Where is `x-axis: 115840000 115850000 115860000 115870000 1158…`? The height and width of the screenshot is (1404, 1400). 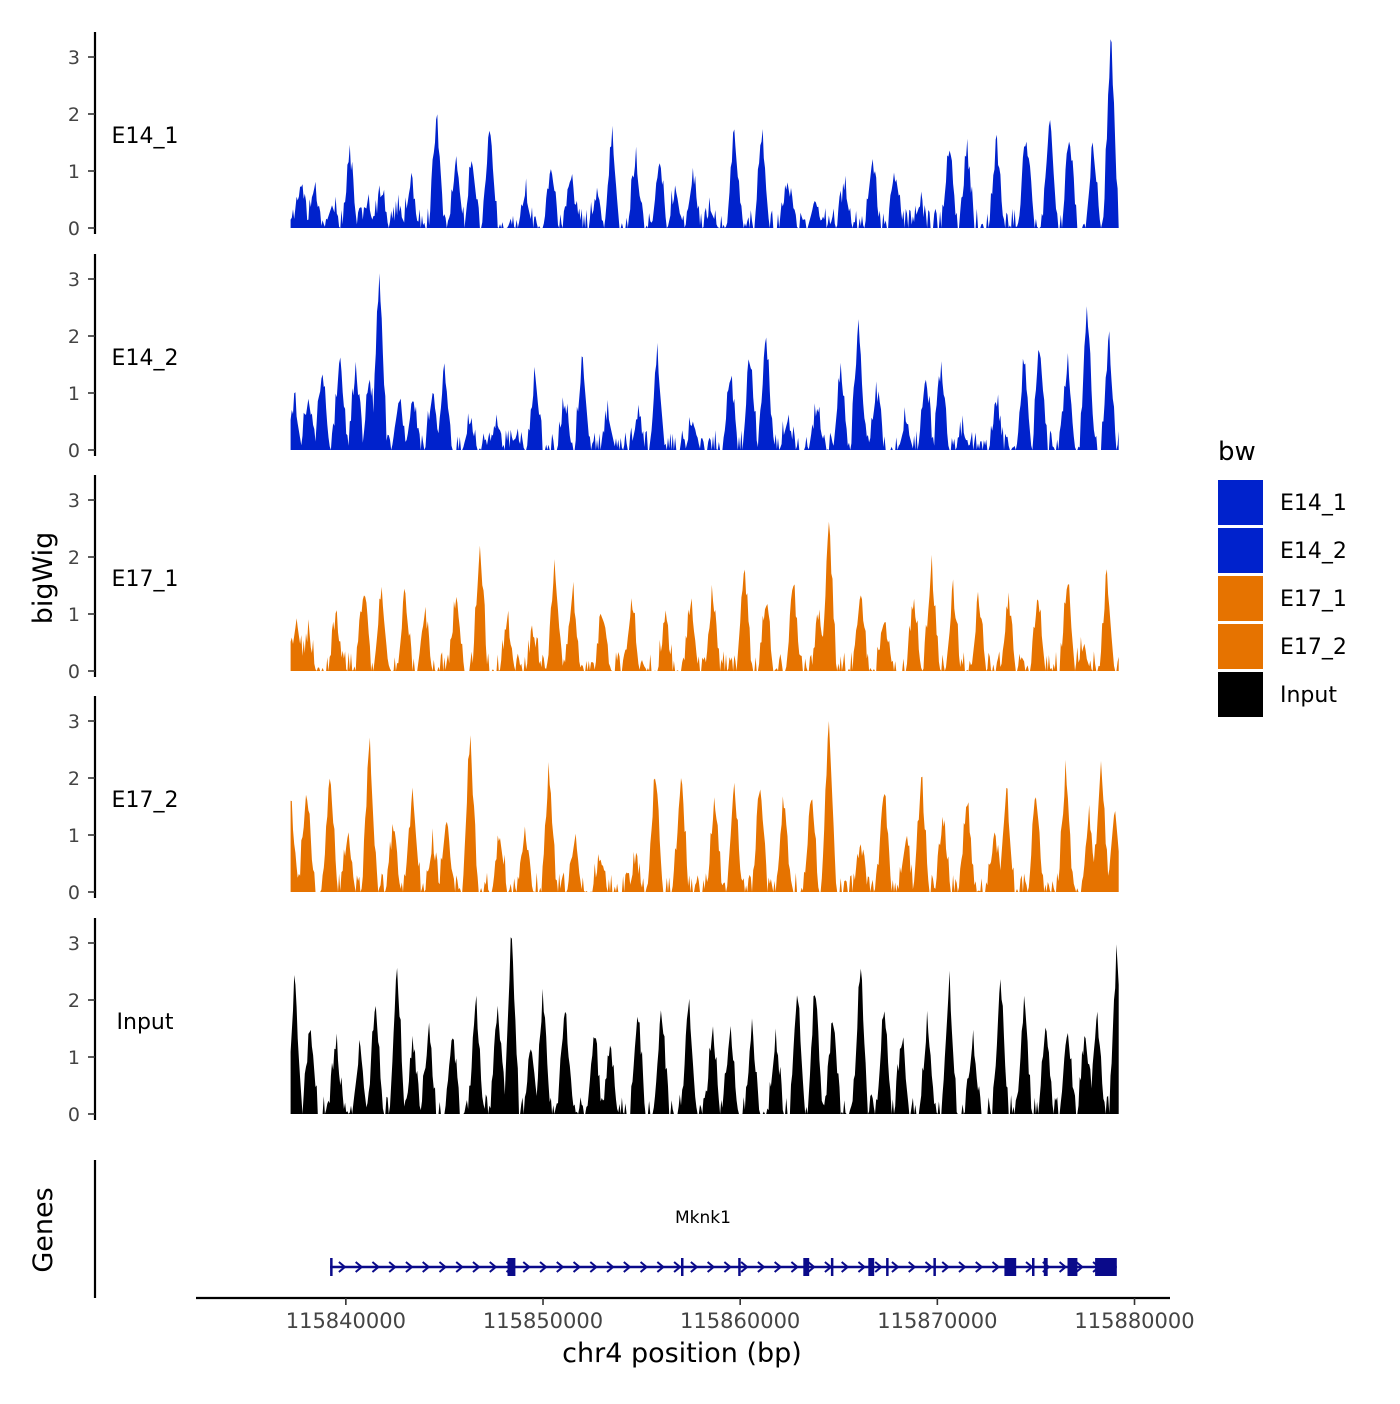 x-axis: 115840000 115850000 115860000 115870000 1158… is located at coordinates (695, 1315).